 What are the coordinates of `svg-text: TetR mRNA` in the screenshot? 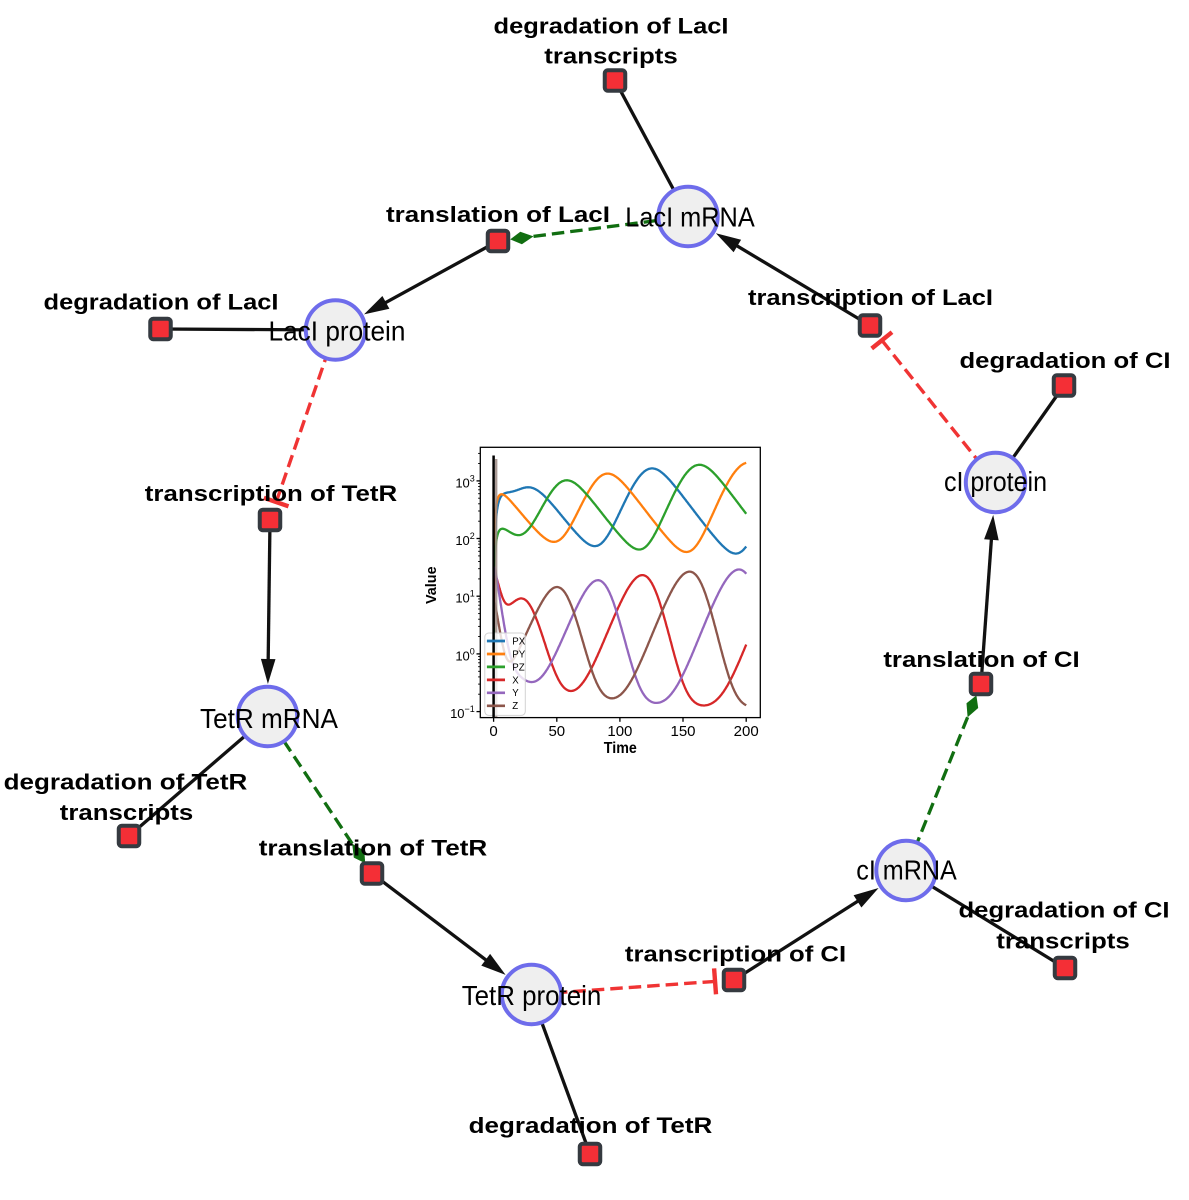 It's located at (269, 718).